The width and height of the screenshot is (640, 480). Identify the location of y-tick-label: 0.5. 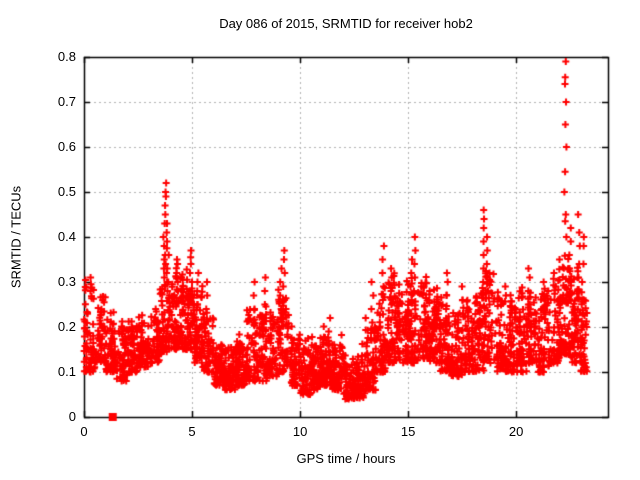
(66, 191).